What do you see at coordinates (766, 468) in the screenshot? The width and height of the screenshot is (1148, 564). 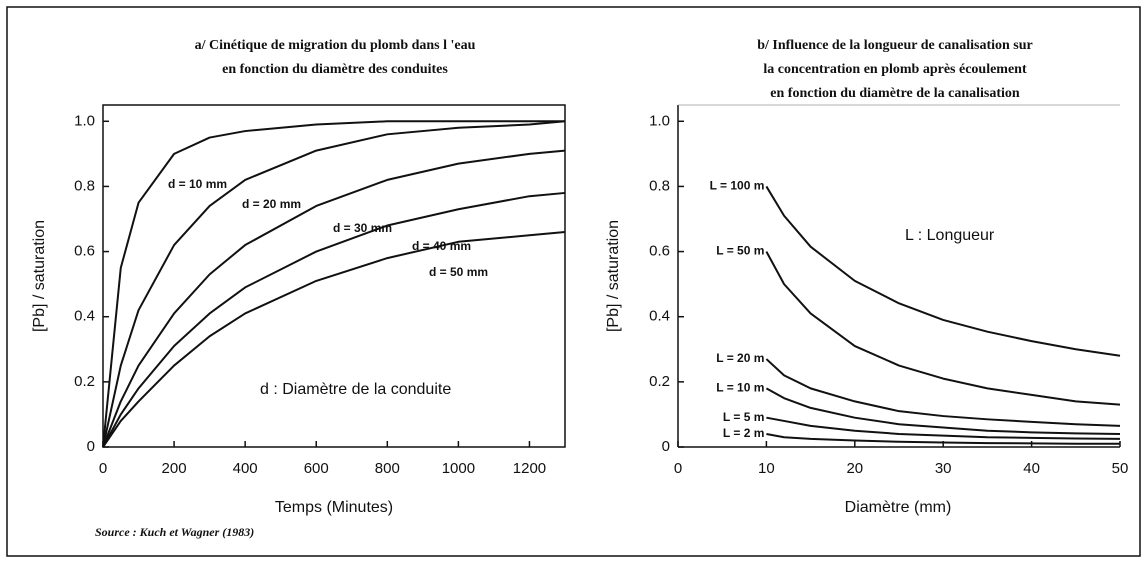 I see `x-tick-label: 10` at bounding box center [766, 468].